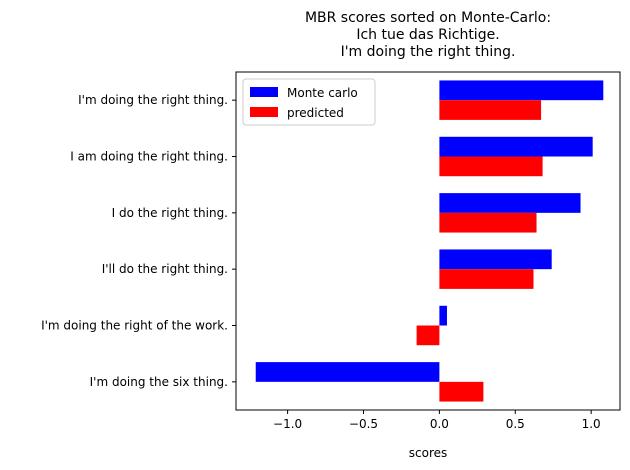 The height and width of the screenshot is (470, 630). I want to click on x-tick-label: −1.0, so click(287, 424).